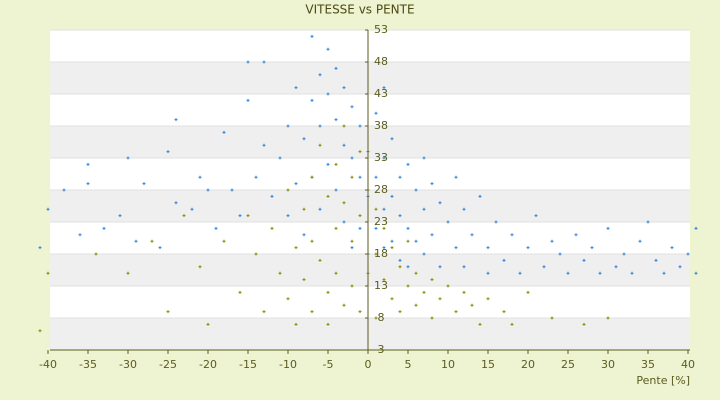 The height and width of the screenshot is (400, 720). I want to click on x-tick-label: -20, so click(208, 364).